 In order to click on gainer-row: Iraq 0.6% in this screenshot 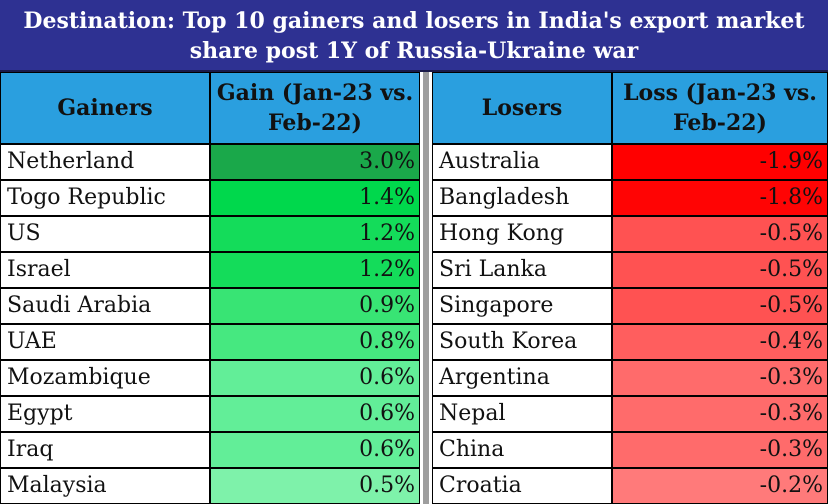, I will do `click(210, 450)`.